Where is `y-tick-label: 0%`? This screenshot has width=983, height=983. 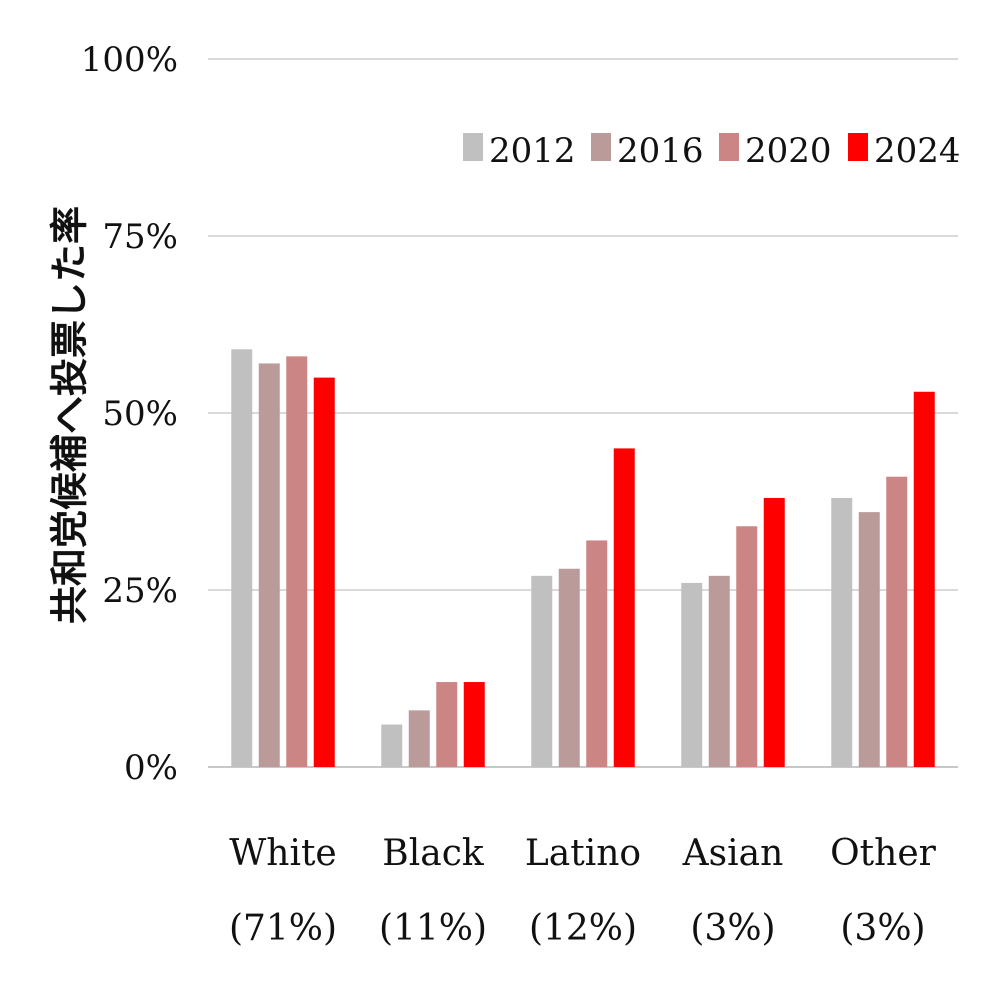
y-tick-label: 0% is located at coordinates (151, 768).